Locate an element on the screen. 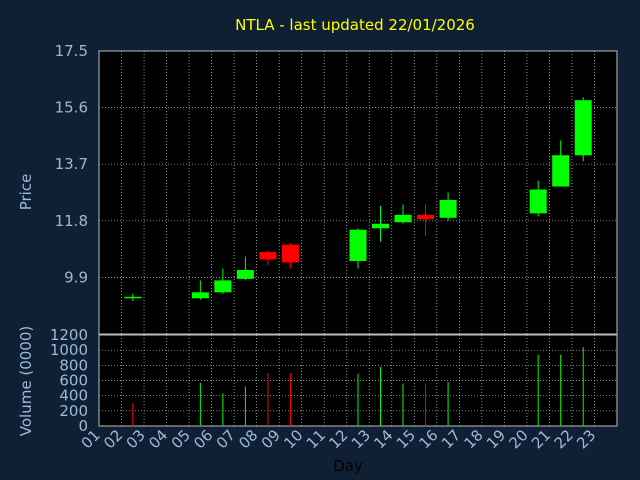  volume-y-tick-label: 200 is located at coordinates (73, 411).